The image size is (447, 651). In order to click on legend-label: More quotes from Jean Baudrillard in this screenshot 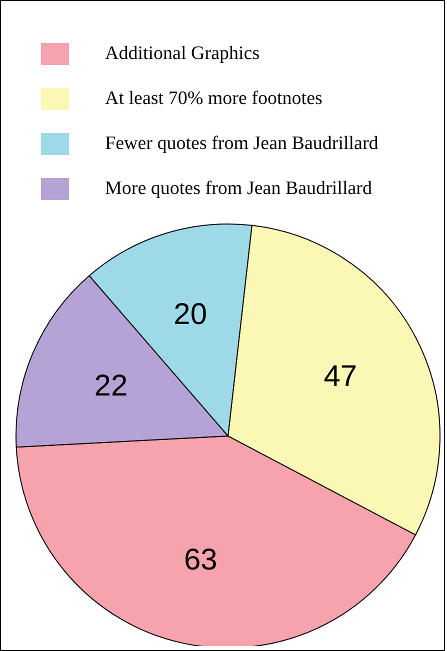, I will do `click(238, 189)`.